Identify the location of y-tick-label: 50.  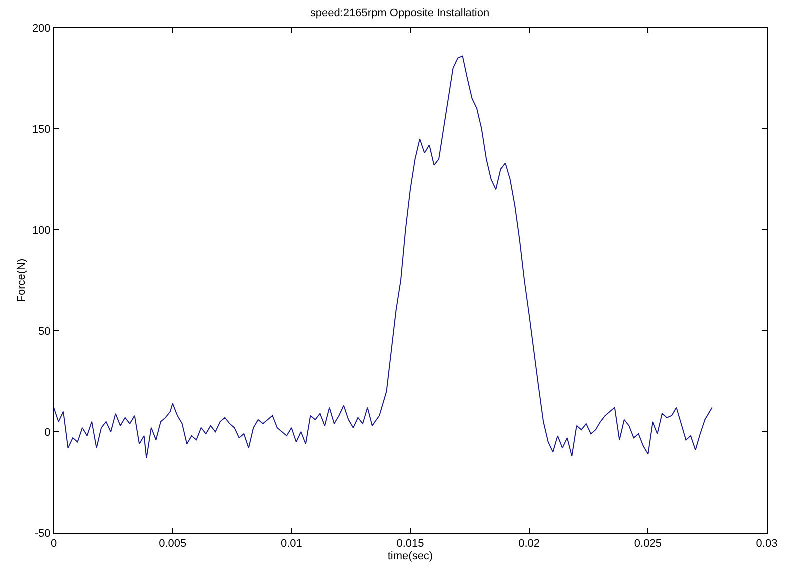
(44, 332).